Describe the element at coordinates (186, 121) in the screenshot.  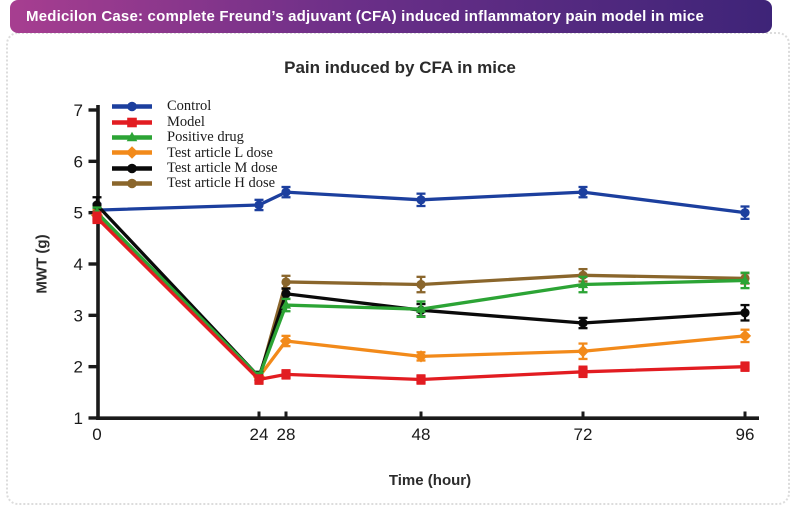
I see `legend-label: Model` at that location.